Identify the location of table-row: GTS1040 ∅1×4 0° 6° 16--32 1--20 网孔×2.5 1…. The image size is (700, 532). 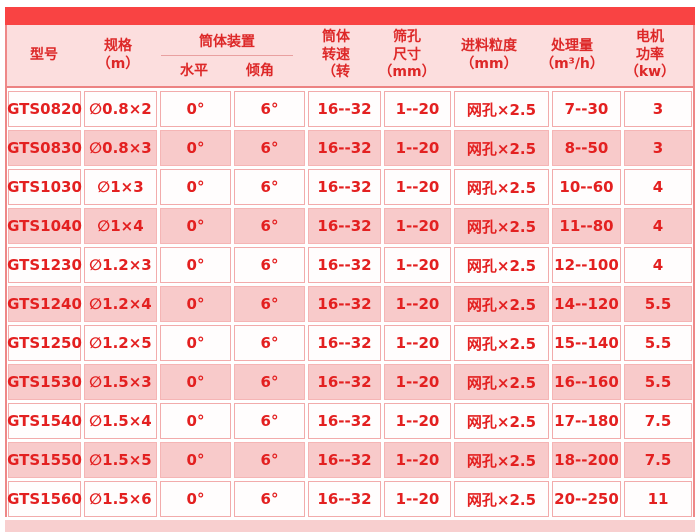
(349, 226).